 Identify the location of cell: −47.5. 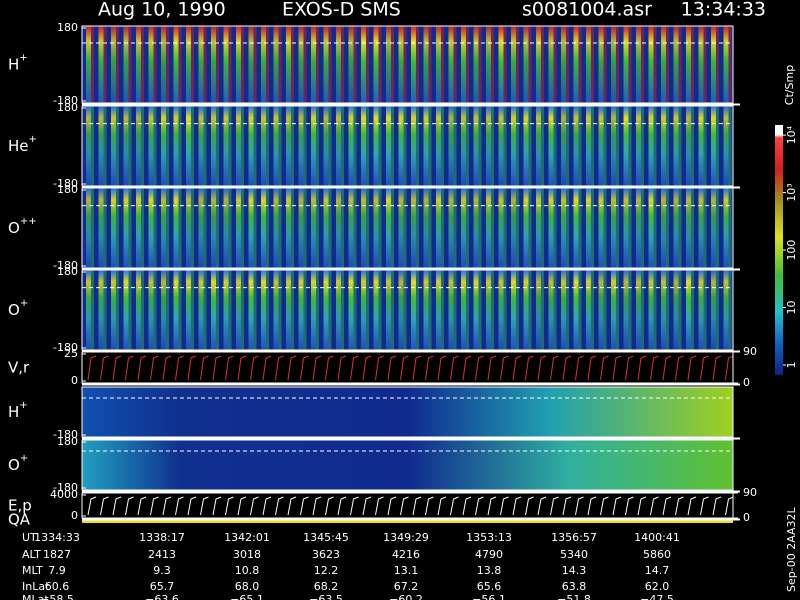
(657, 596).